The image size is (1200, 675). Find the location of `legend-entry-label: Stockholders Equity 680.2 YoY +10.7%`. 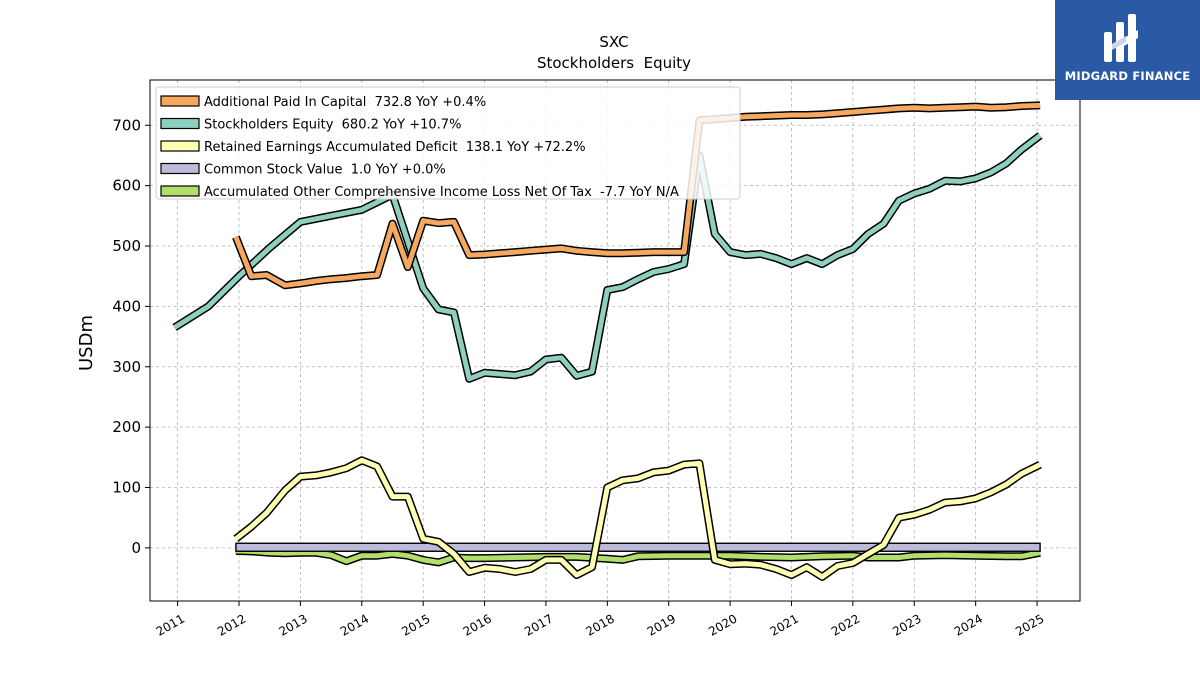

legend-entry-label: Stockholders Equity 680.2 YoY +10.7% is located at coordinates (332, 125).